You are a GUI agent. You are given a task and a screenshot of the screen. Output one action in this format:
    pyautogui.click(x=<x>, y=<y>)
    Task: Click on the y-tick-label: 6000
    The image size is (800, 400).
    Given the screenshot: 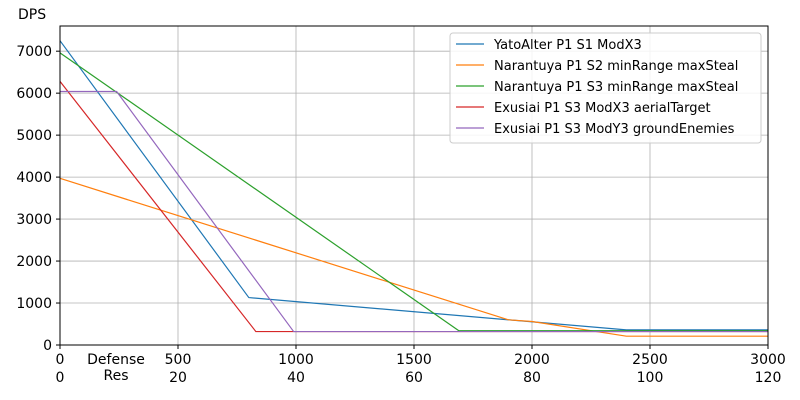 What is the action you would take?
    pyautogui.click(x=34, y=94)
    